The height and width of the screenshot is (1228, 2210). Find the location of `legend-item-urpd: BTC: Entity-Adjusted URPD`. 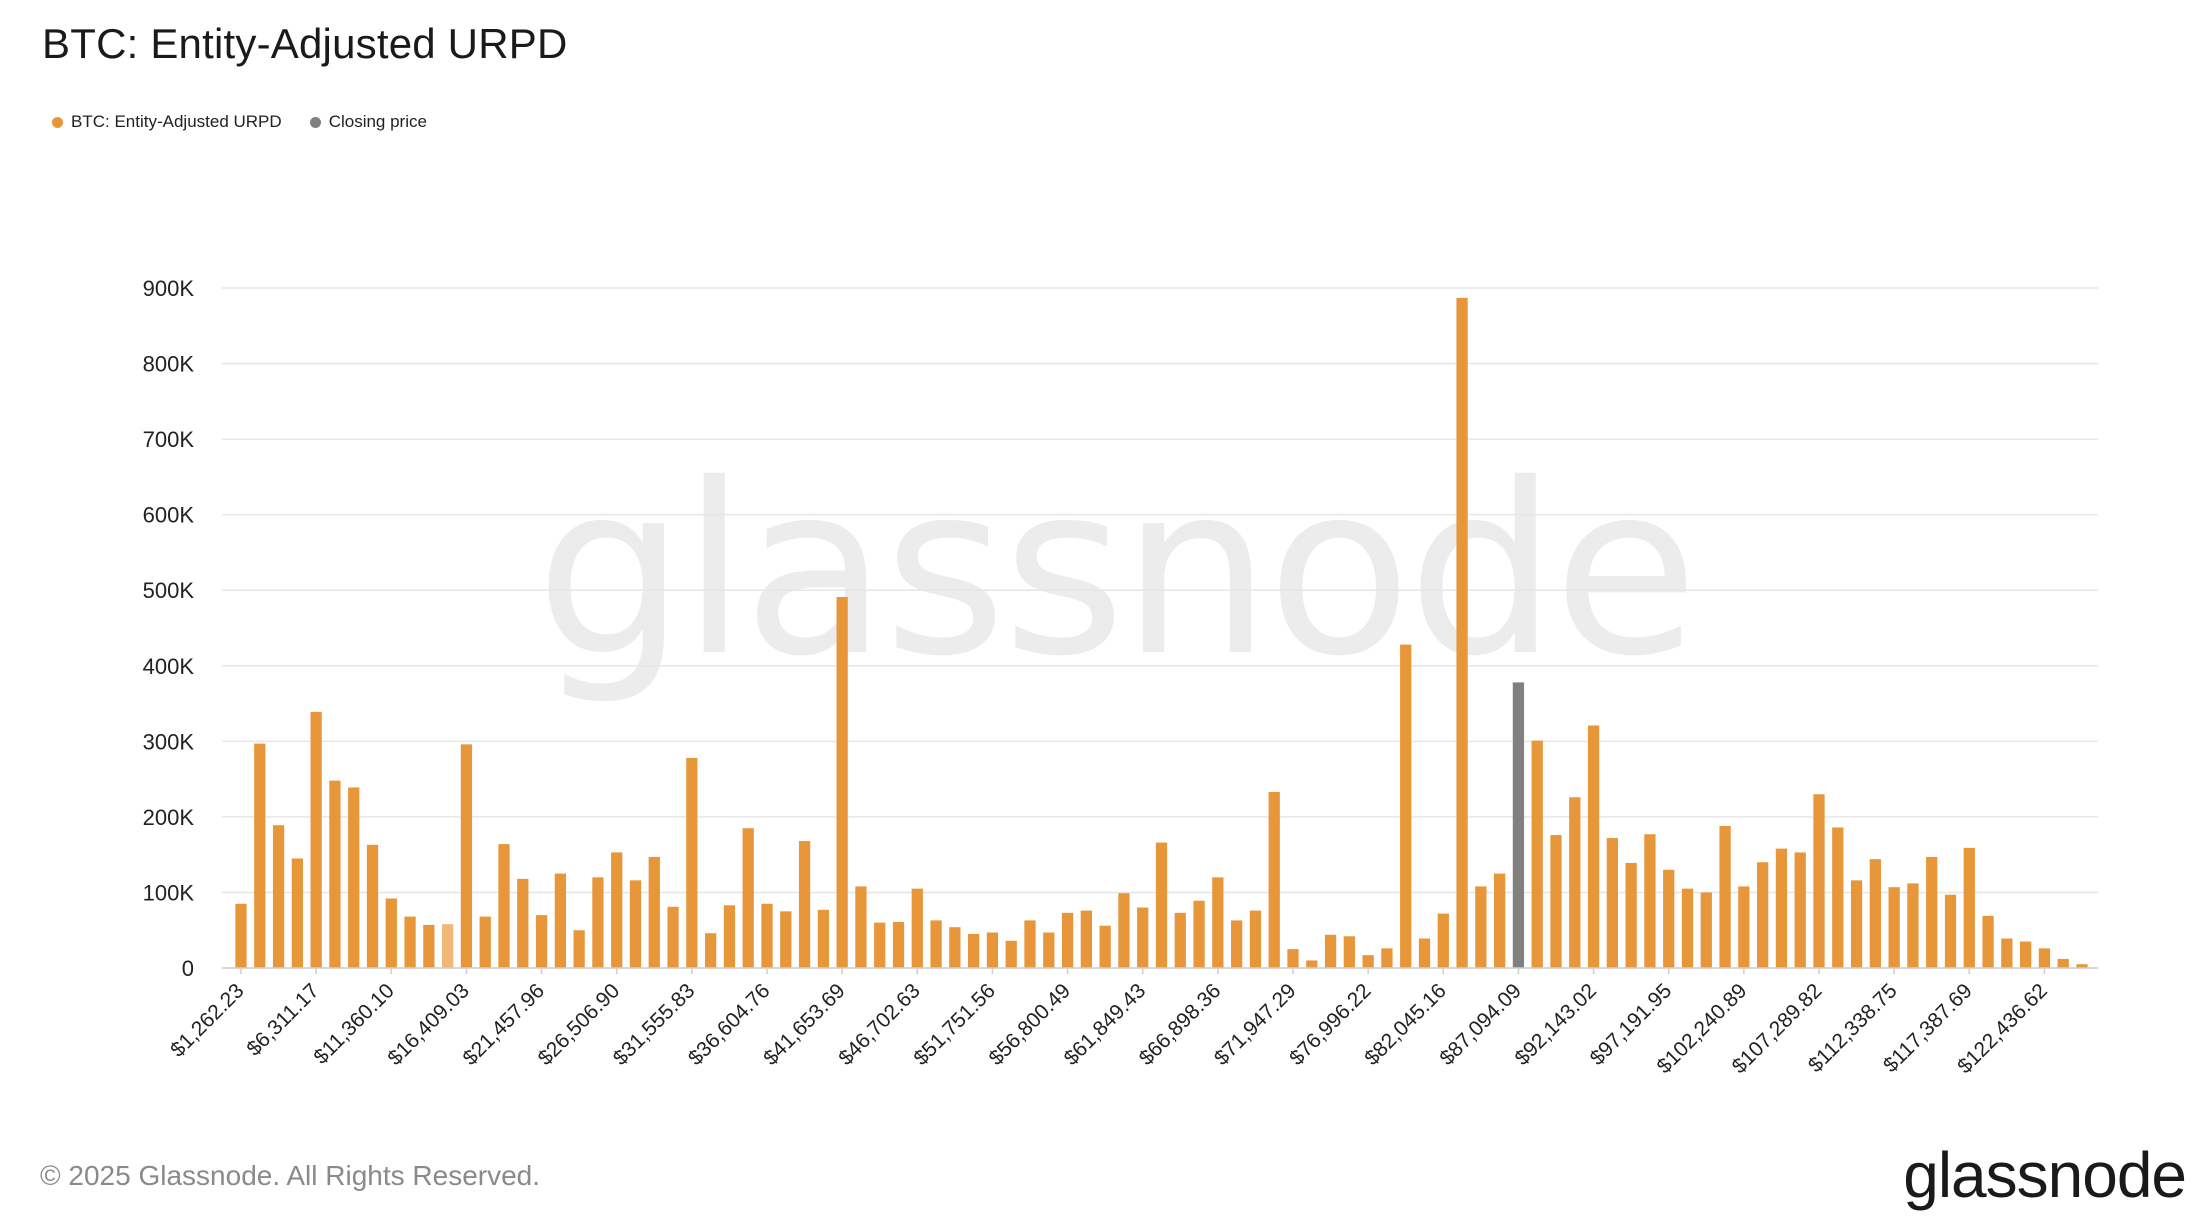

legend-item-urpd: BTC: Entity-Adjusted URPD is located at coordinates (167, 122).